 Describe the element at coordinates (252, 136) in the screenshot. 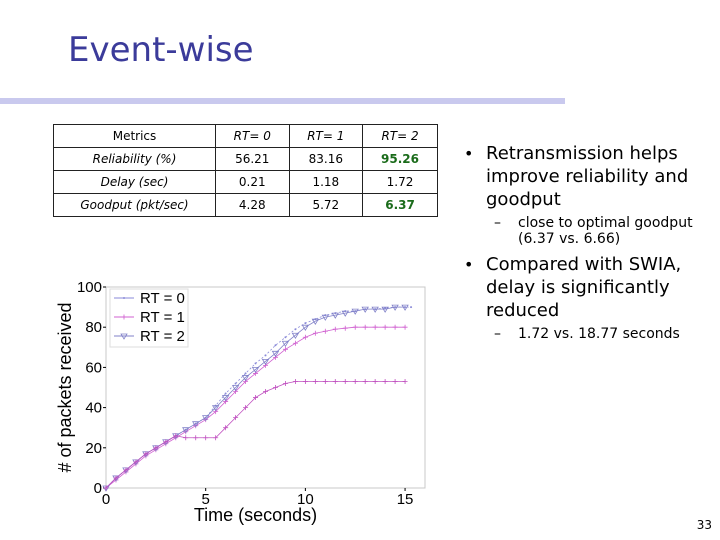

I see `table-header-cell: RT= 0` at that location.